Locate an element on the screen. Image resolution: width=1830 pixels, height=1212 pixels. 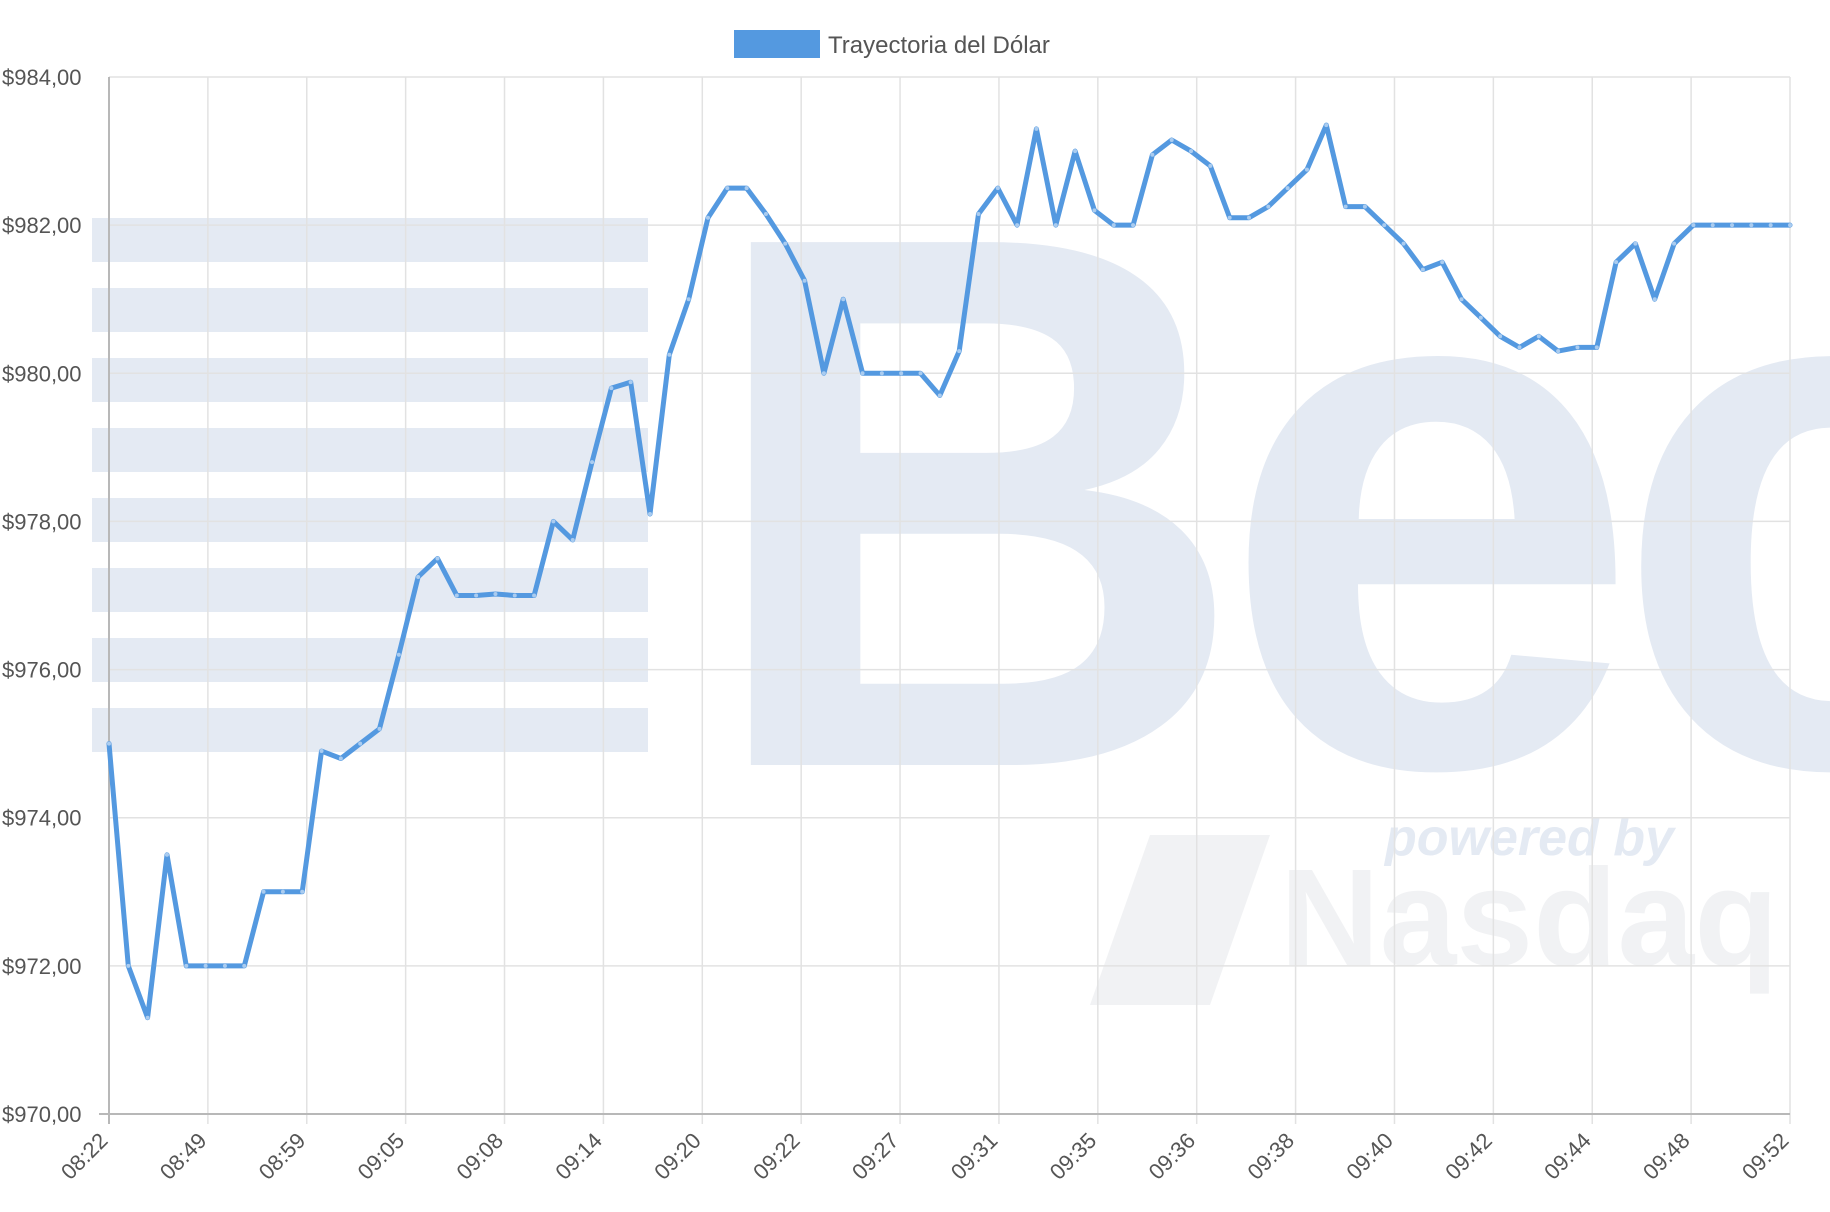
chart-legend: Trayectoria del Dólar is located at coordinates (892, 44).